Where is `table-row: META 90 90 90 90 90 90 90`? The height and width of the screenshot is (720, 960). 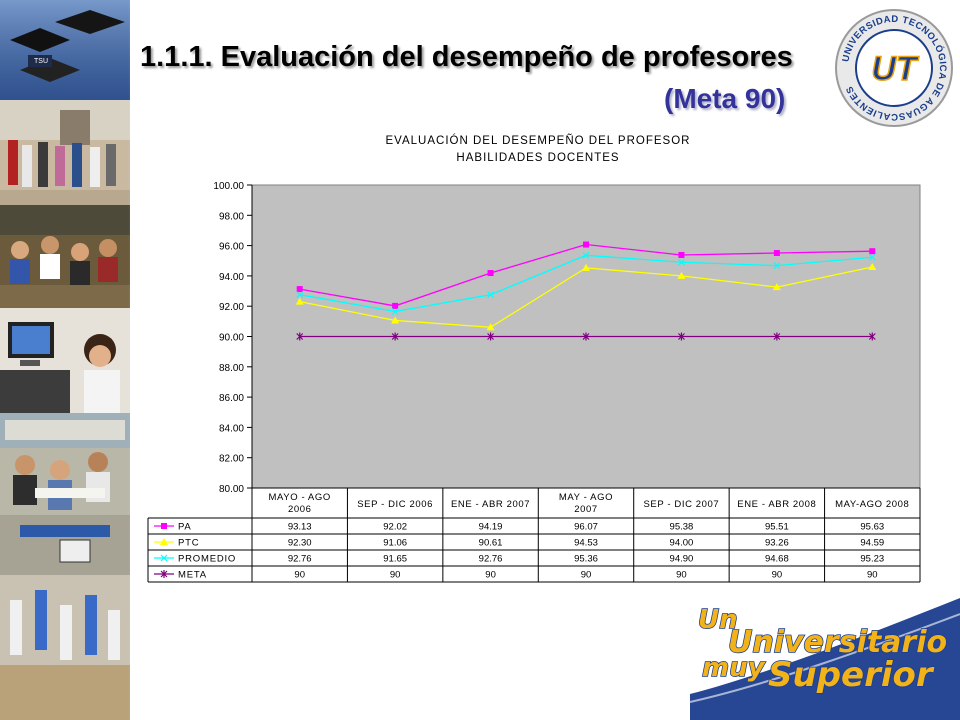
table-row: META 90 90 90 90 90 90 90 is located at coordinates (516, 575).